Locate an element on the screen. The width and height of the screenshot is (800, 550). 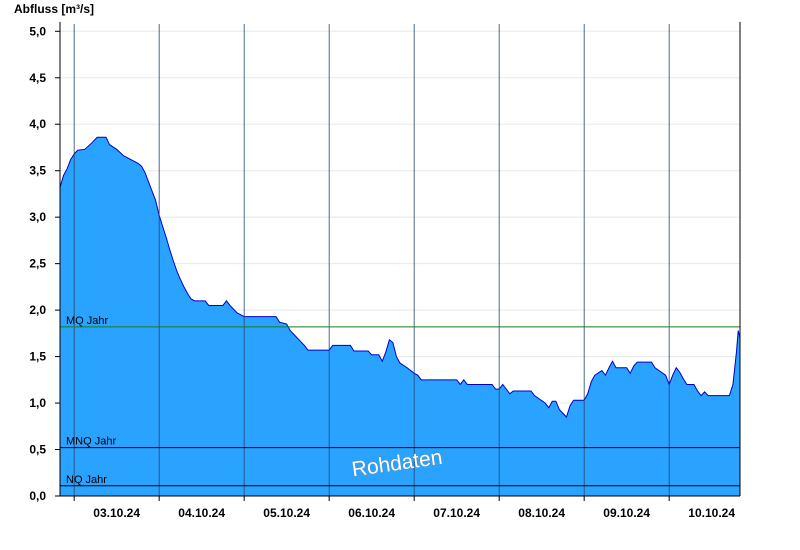
y-tick-label: 5,0 is located at coordinates (37, 31).